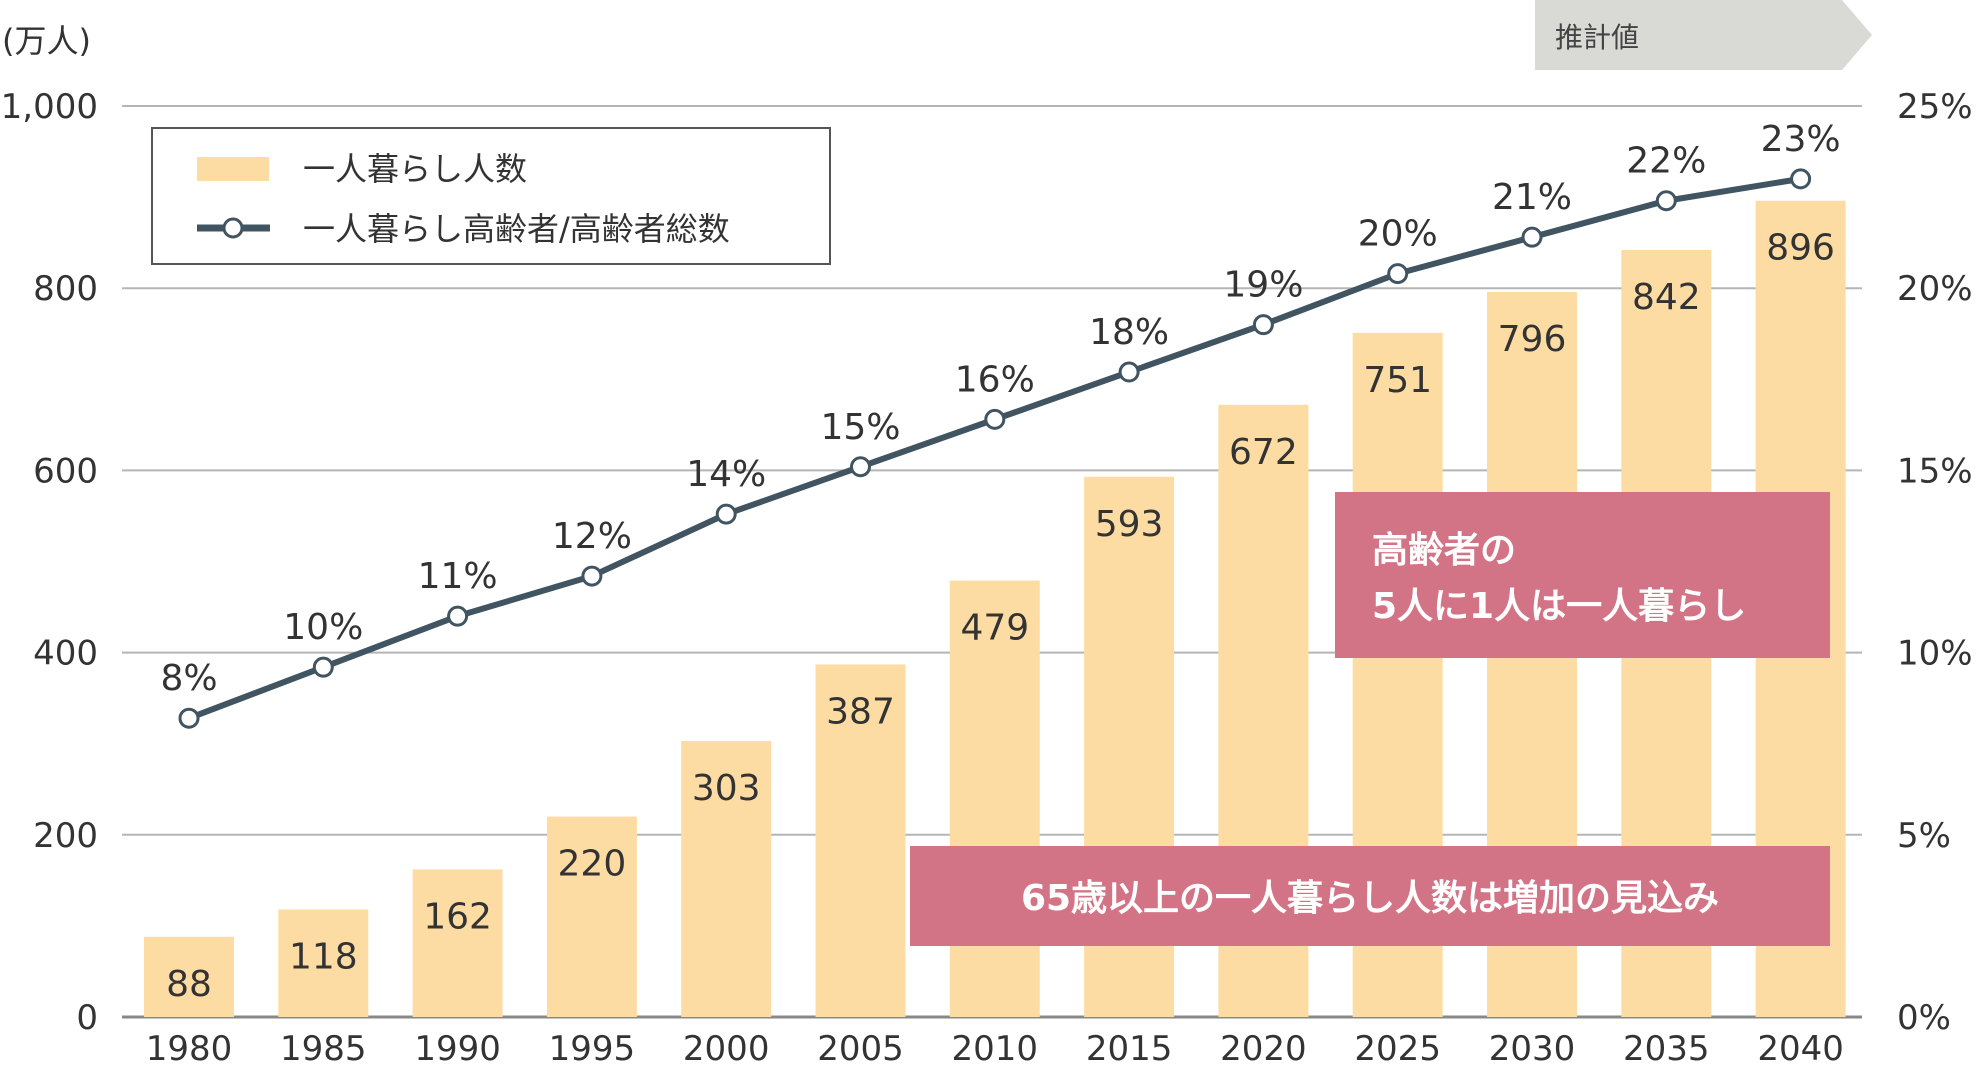 The height and width of the screenshot is (1065, 1977). I want to click on x-tick-label: 1985, so click(323, 1047).